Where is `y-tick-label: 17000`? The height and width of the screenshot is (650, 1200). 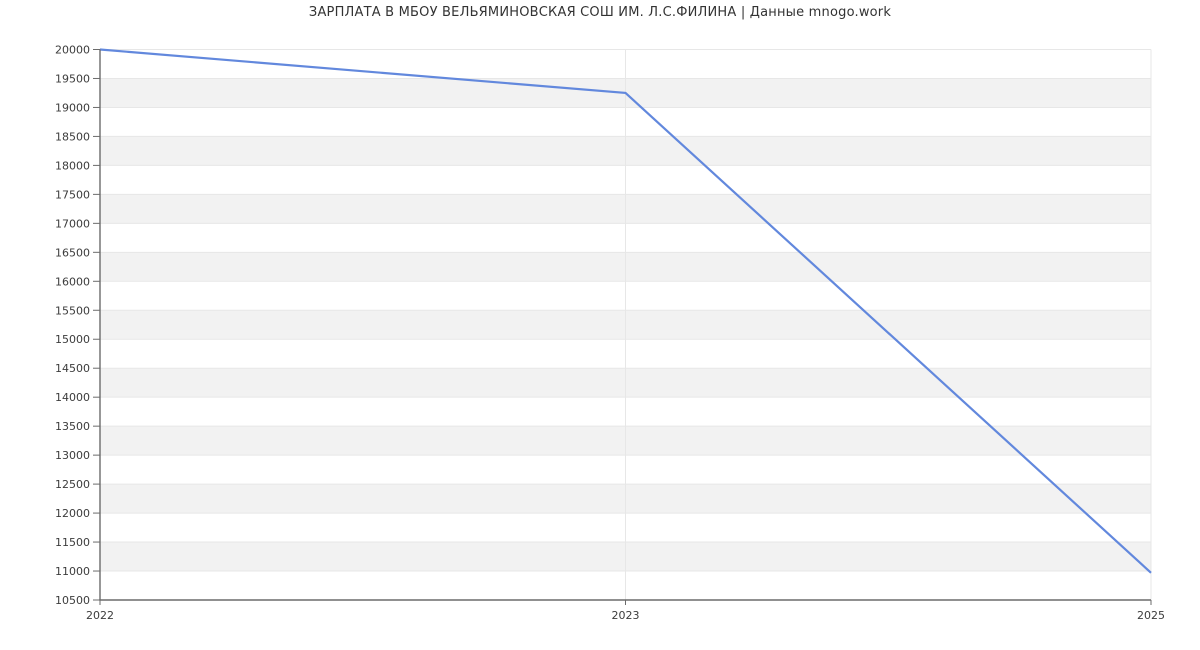 y-tick-label: 17000 is located at coordinates (72, 223).